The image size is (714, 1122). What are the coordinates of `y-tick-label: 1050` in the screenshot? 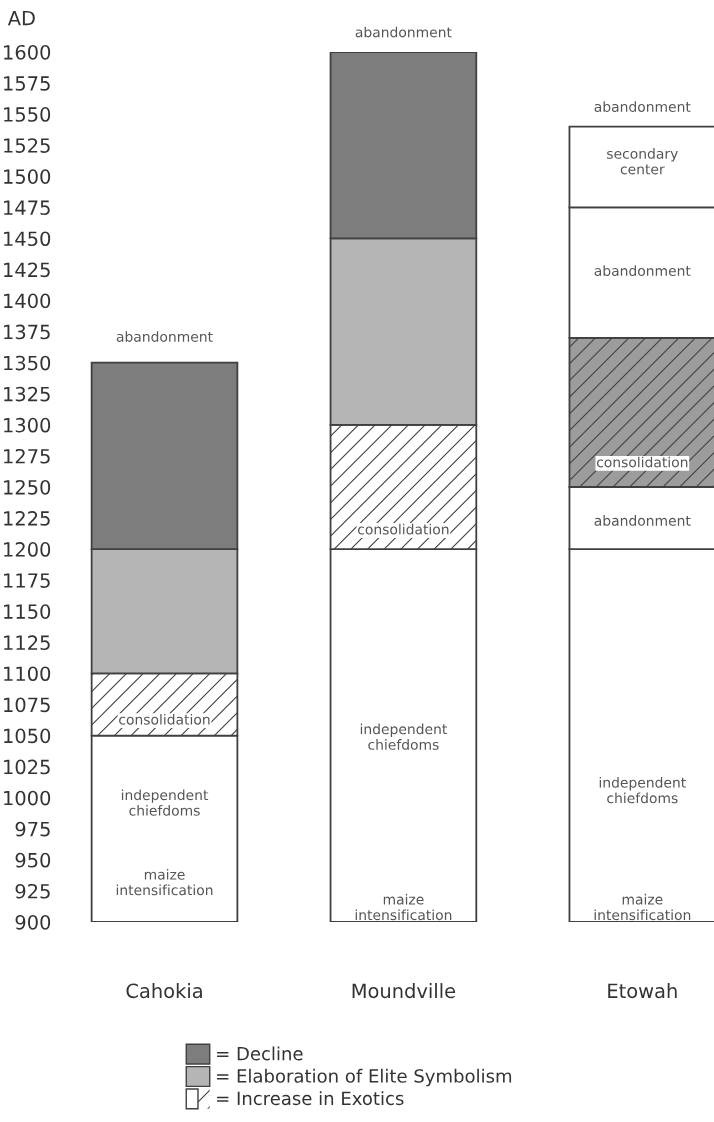 It's located at (27, 736).